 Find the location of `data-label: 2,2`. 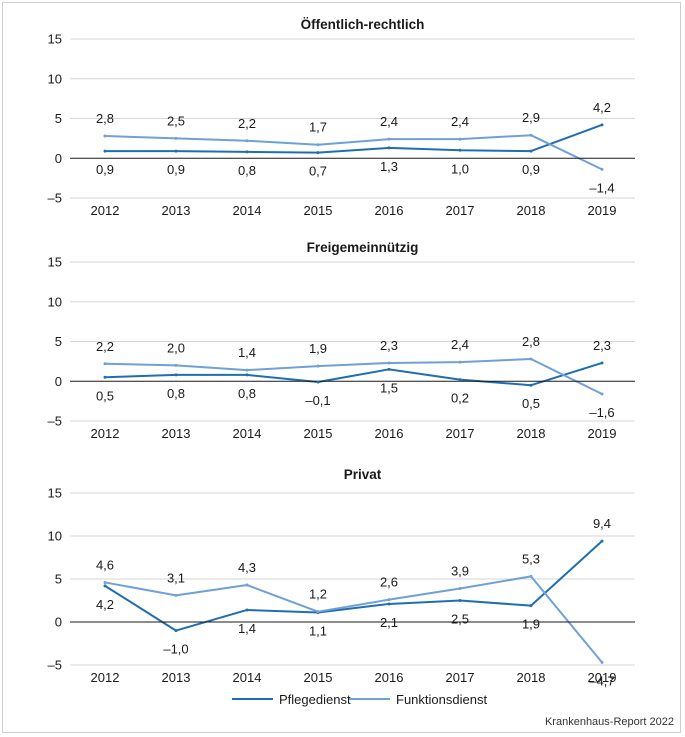

data-label: 2,2 is located at coordinates (105, 346).